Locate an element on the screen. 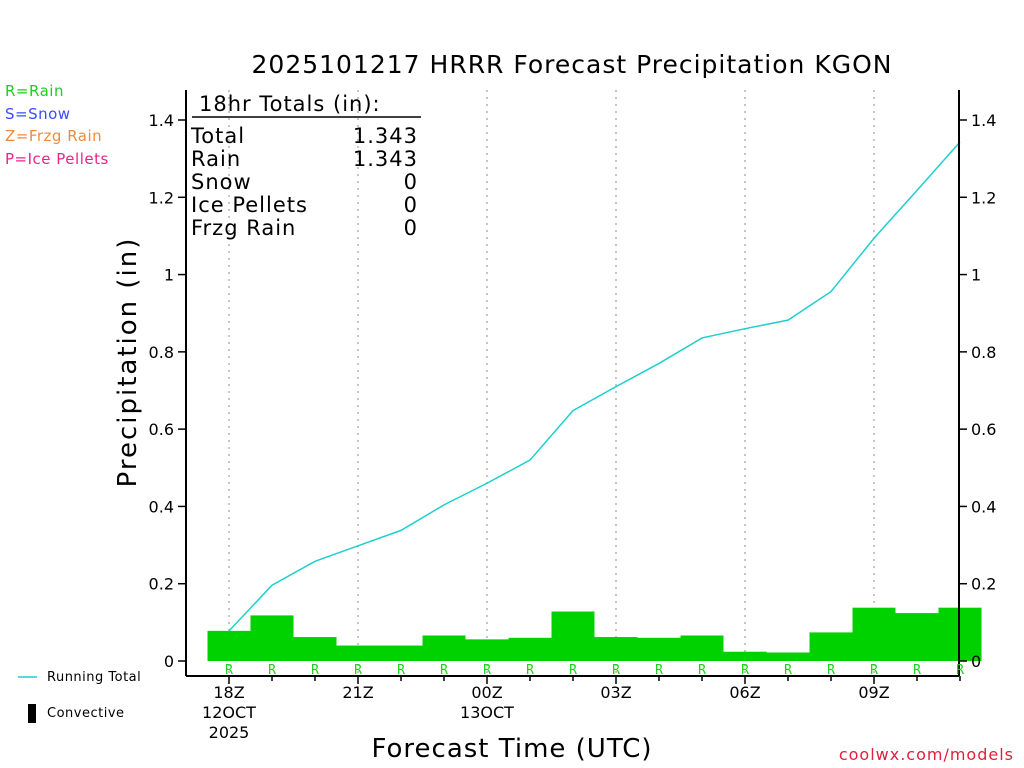 This screenshot has width=1024, height=768. x-tick-label: 2025 is located at coordinates (229, 732).